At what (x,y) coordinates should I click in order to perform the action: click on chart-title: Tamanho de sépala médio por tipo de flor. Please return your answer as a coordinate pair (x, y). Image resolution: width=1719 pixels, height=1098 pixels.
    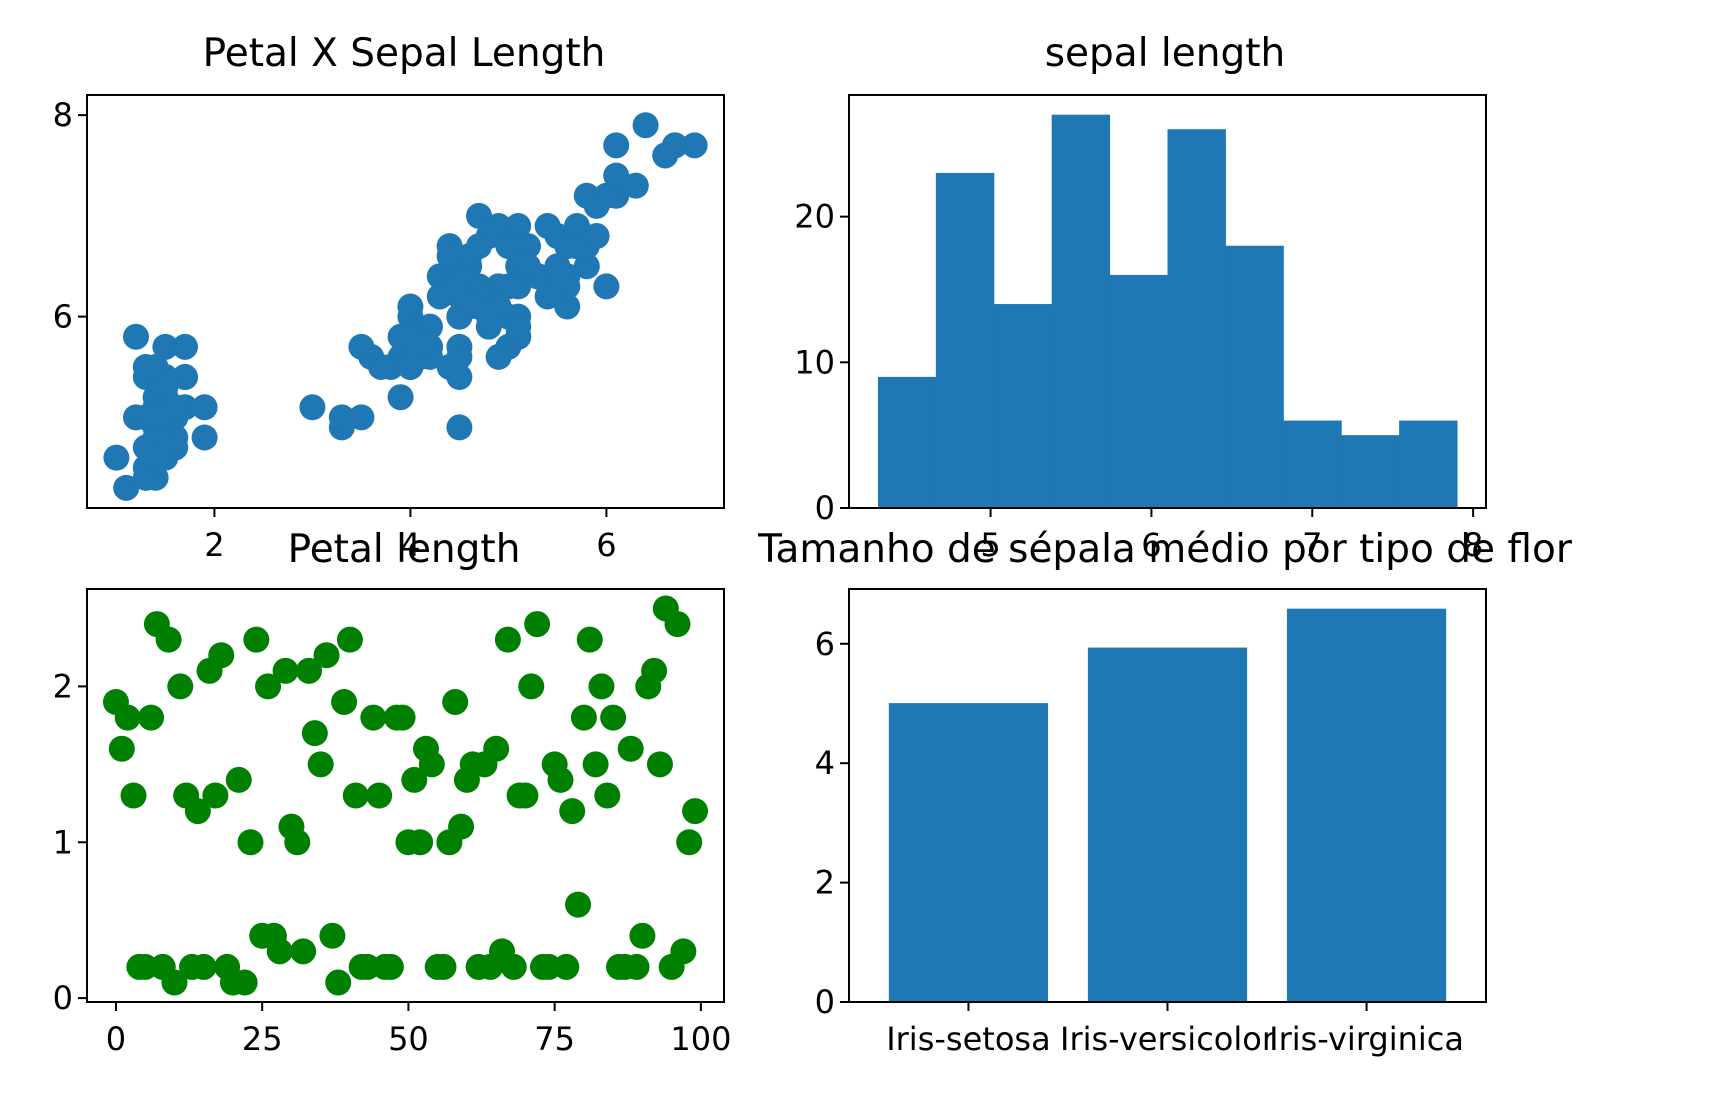
    Looking at the image, I should click on (1165, 549).